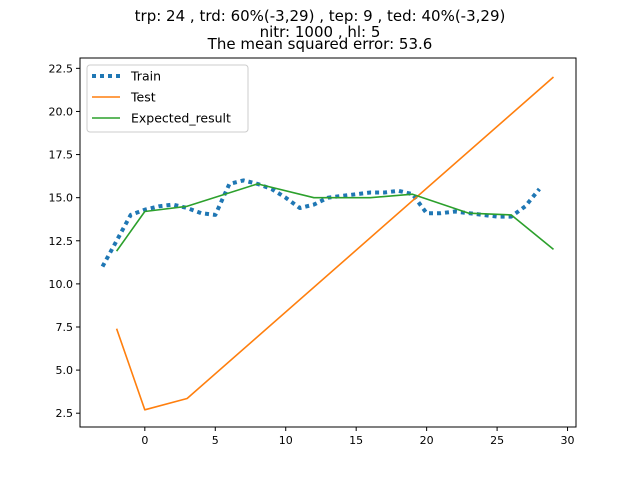 The image size is (640, 480). I want to click on x-tick-label: 0, so click(144, 440).